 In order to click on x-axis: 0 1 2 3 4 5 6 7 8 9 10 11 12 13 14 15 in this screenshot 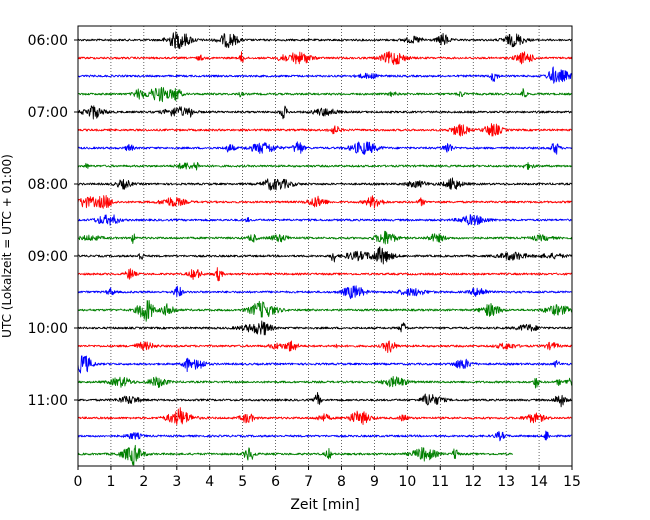, I will do `click(327, 478)`.